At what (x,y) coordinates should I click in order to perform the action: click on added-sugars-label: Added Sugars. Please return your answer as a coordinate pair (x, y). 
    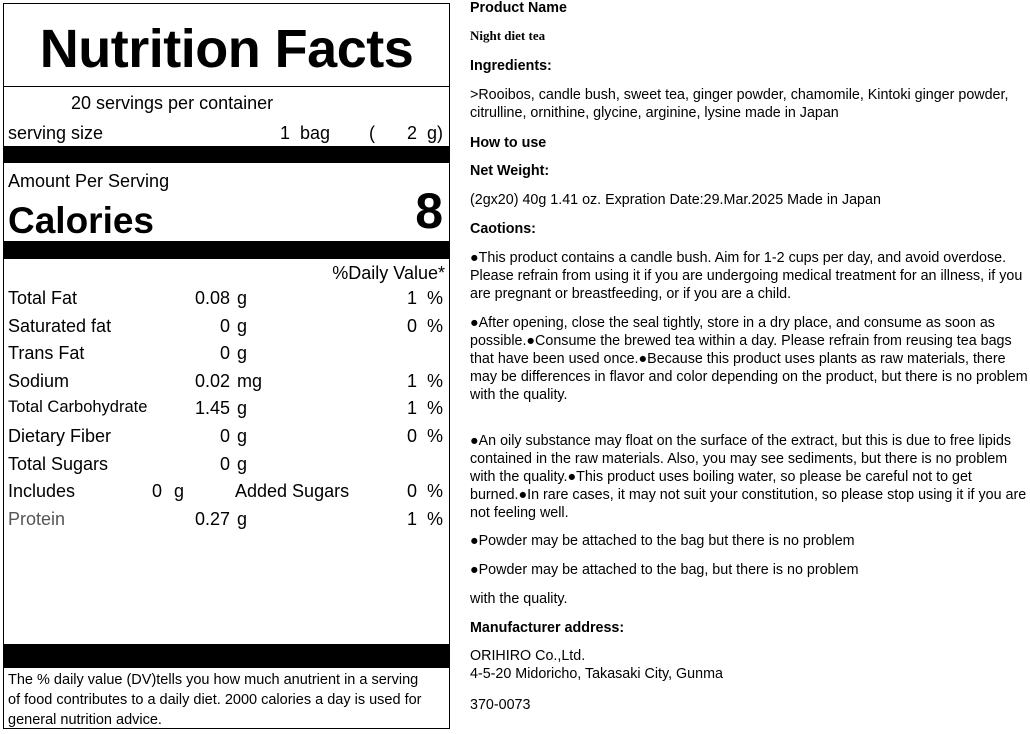
    Looking at the image, I should click on (292, 491).